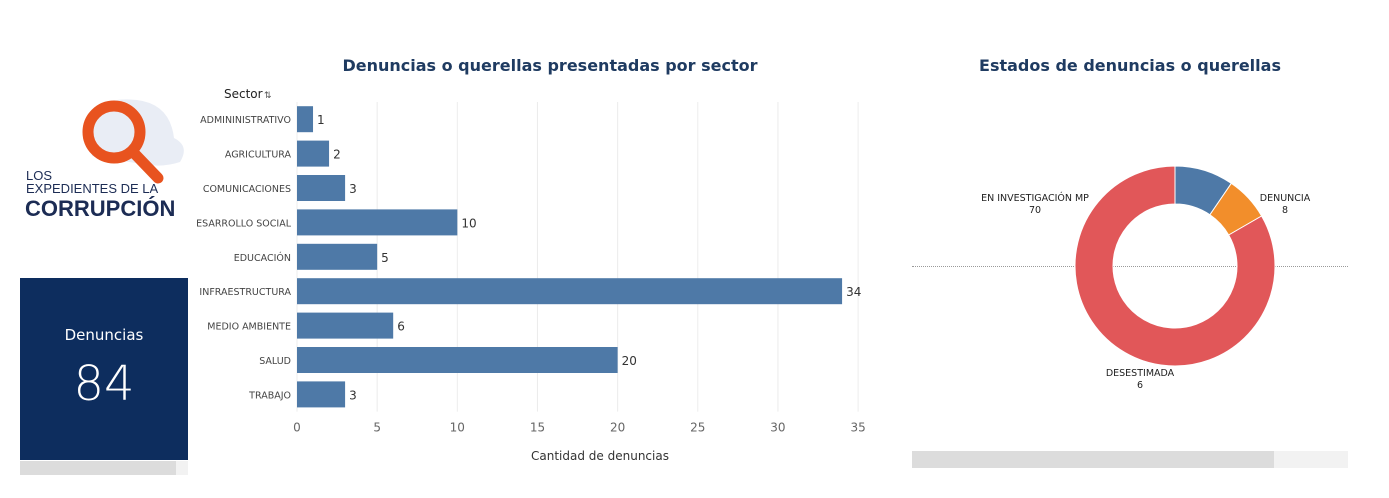  Describe the element at coordinates (268, 96) in the screenshot. I see `sort-icon: ⇅` at that location.